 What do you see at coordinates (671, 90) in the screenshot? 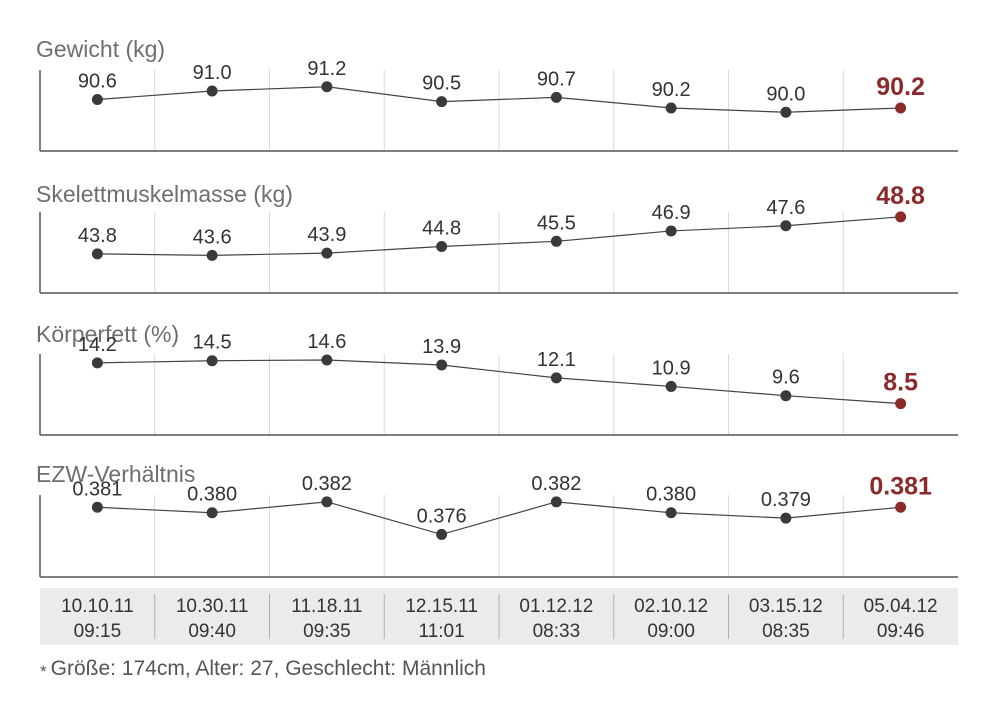
I see `data-label: 90.2` at bounding box center [671, 90].